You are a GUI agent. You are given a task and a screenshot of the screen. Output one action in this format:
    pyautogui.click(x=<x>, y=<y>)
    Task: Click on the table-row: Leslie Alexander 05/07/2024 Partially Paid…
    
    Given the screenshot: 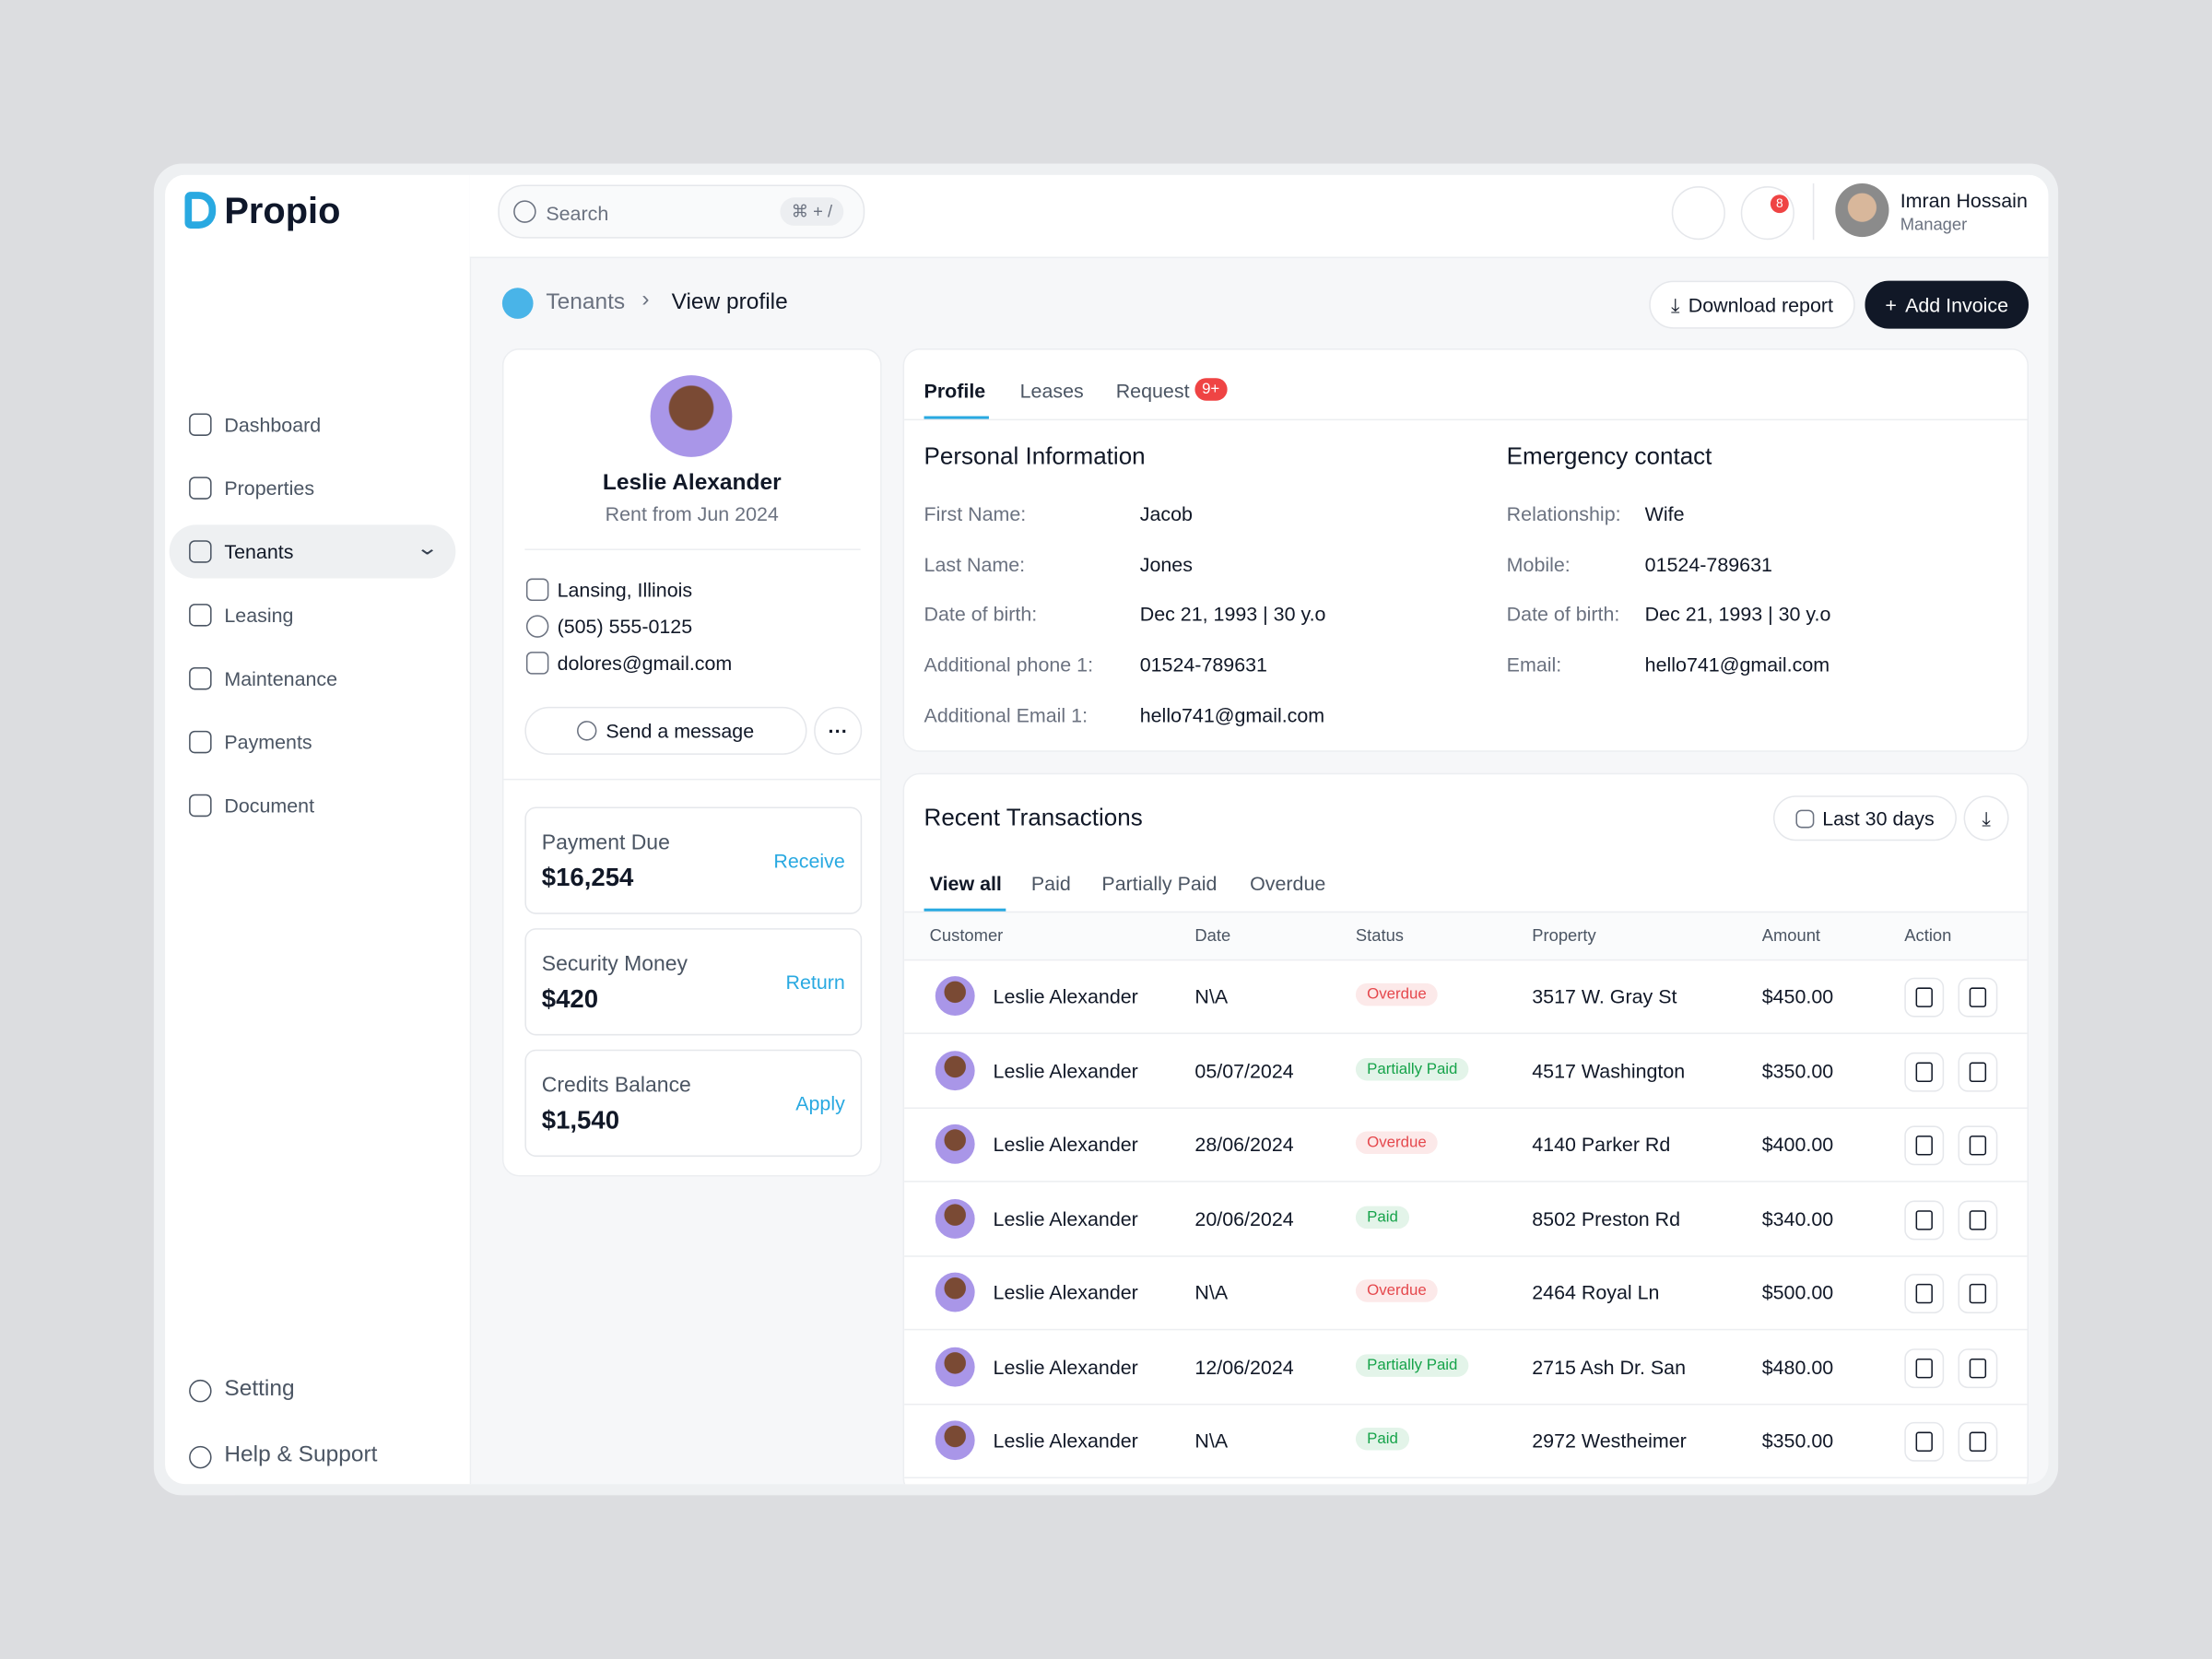 What is the action you would take?
    pyautogui.click(x=1466, y=1071)
    